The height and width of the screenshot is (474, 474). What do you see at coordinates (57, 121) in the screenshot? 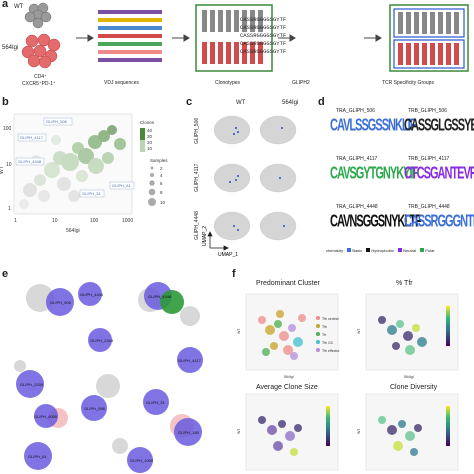
I see `annotation-b-1: GLIPH_506` at bounding box center [57, 121].